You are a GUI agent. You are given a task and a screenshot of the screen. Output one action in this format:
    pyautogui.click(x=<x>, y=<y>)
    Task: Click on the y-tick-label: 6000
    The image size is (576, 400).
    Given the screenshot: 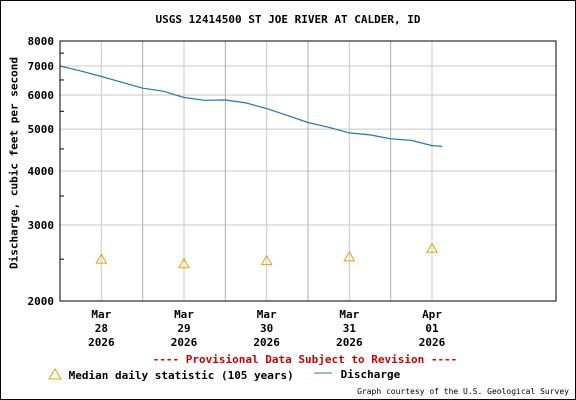 What is the action you would take?
    pyautogui.click(x=41, y=95)
    